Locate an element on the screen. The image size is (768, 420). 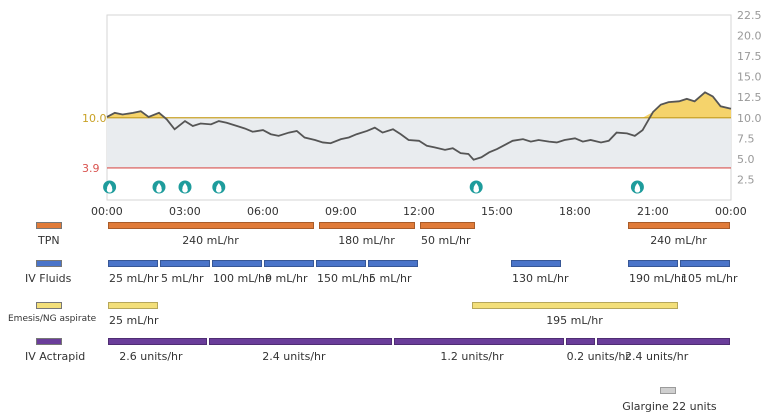
infusion-rate-label: 2.6 units/hr is located at coordinates (151, 356).